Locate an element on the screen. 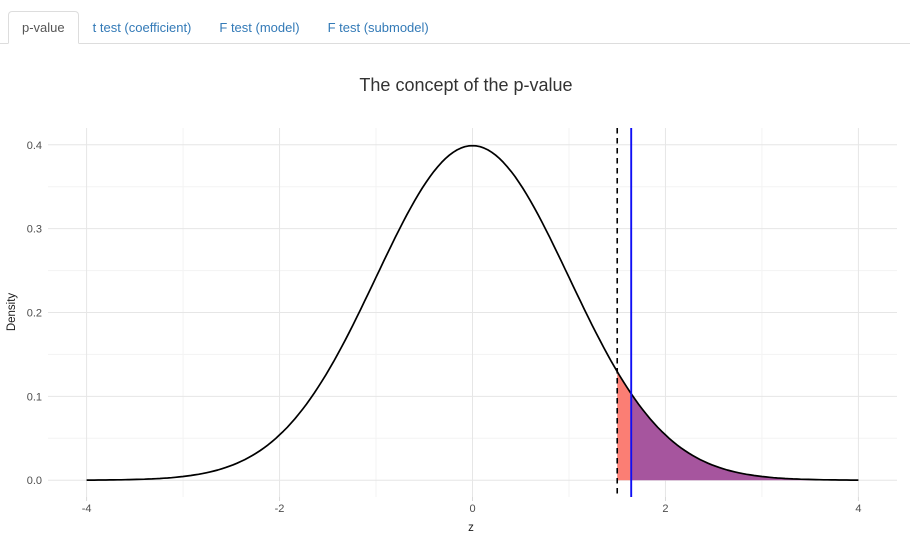  rejection-area is located at coordinates (745, 437).